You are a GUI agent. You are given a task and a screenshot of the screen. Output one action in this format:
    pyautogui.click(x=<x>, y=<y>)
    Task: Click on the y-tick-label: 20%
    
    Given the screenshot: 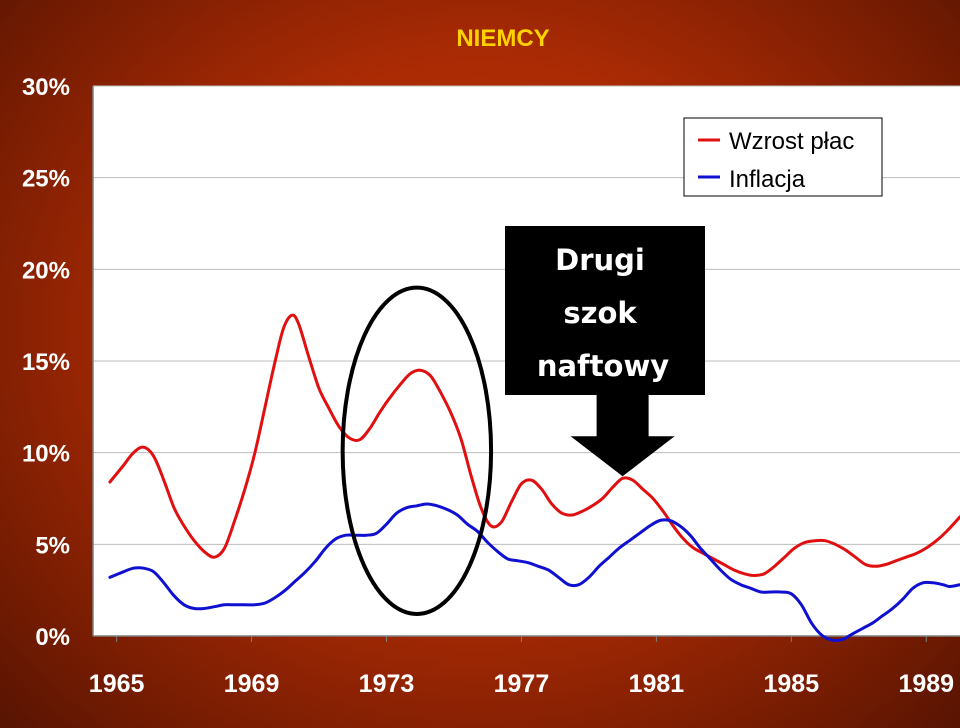 What is the action you would take?
    pyautogui.click(x=46, y=270)
    